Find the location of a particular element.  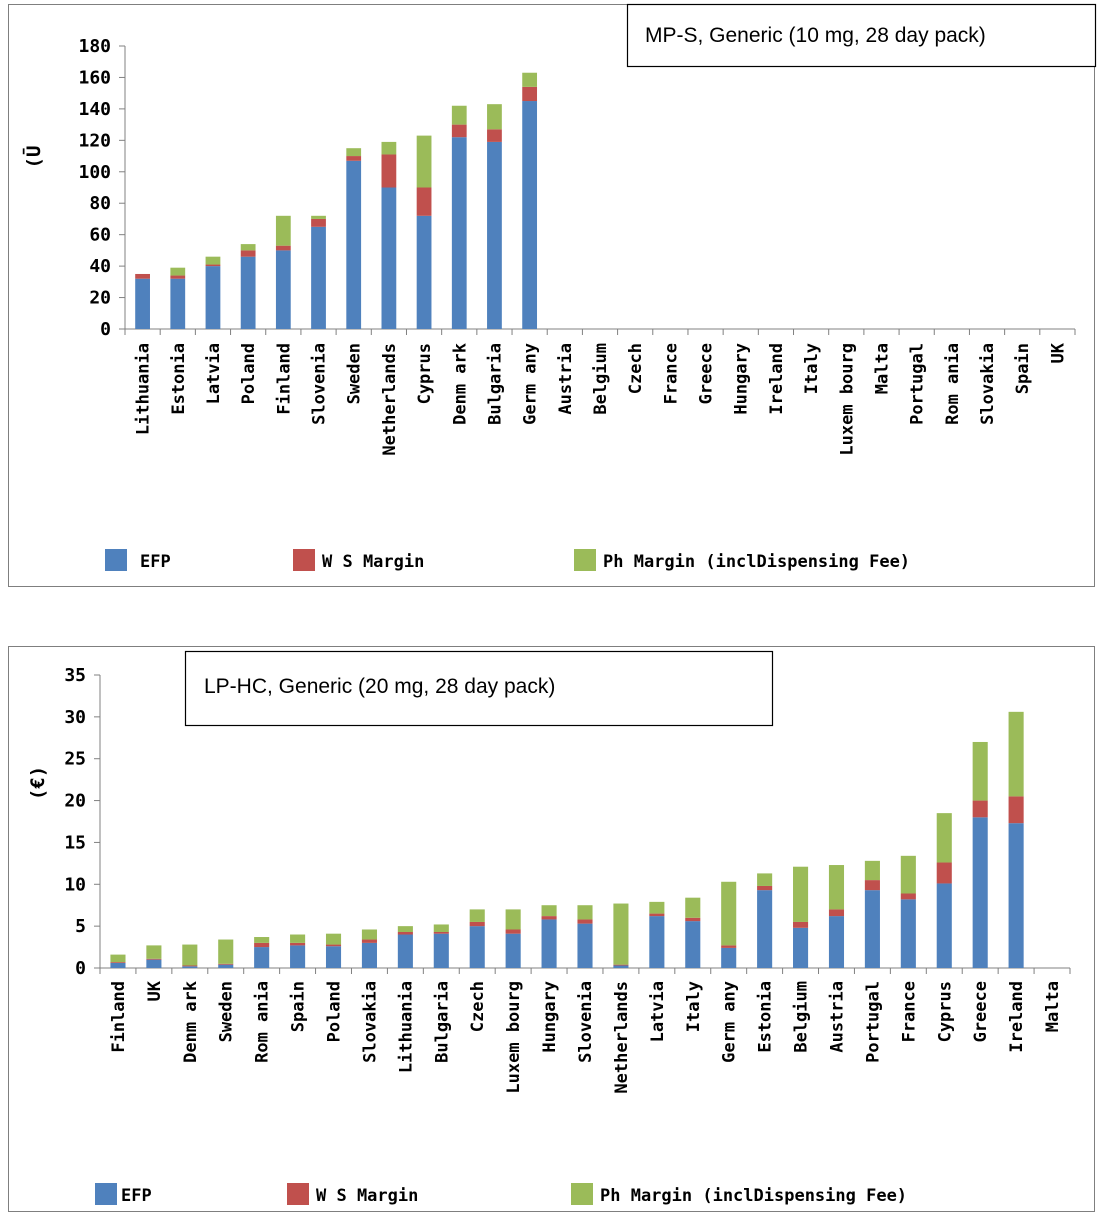

x-tick-label: France is located at coordinates (909, 1011).